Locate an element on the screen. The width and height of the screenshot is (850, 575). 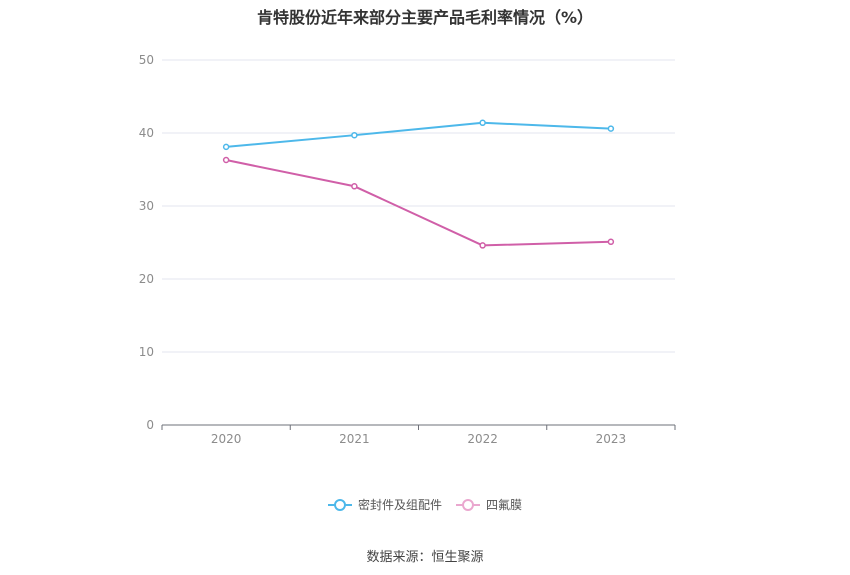
y-tick-label: 10 is located at coordinates (146, 352).